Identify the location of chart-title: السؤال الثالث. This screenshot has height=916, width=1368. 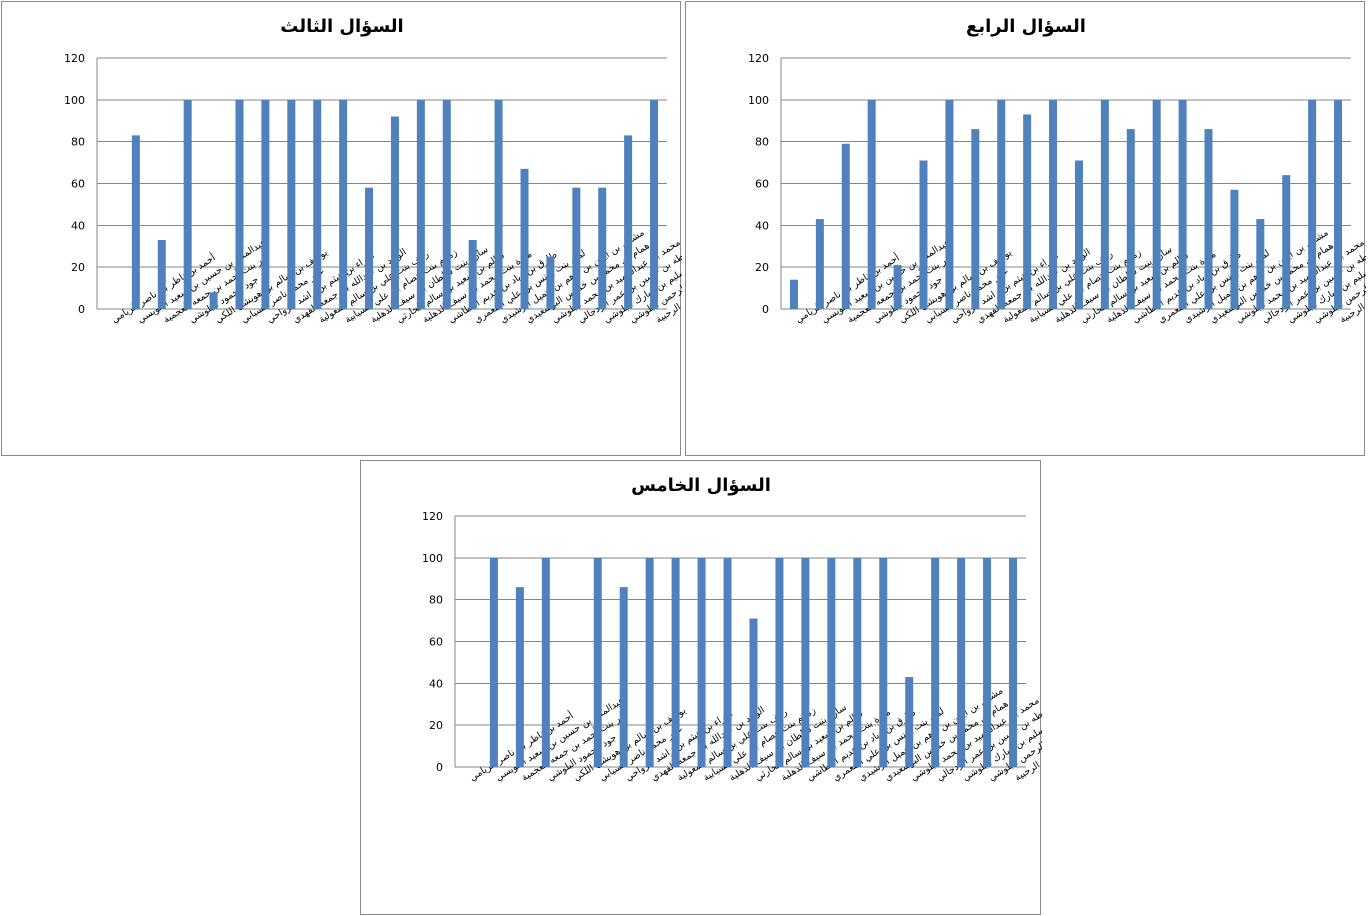
(341, 26).